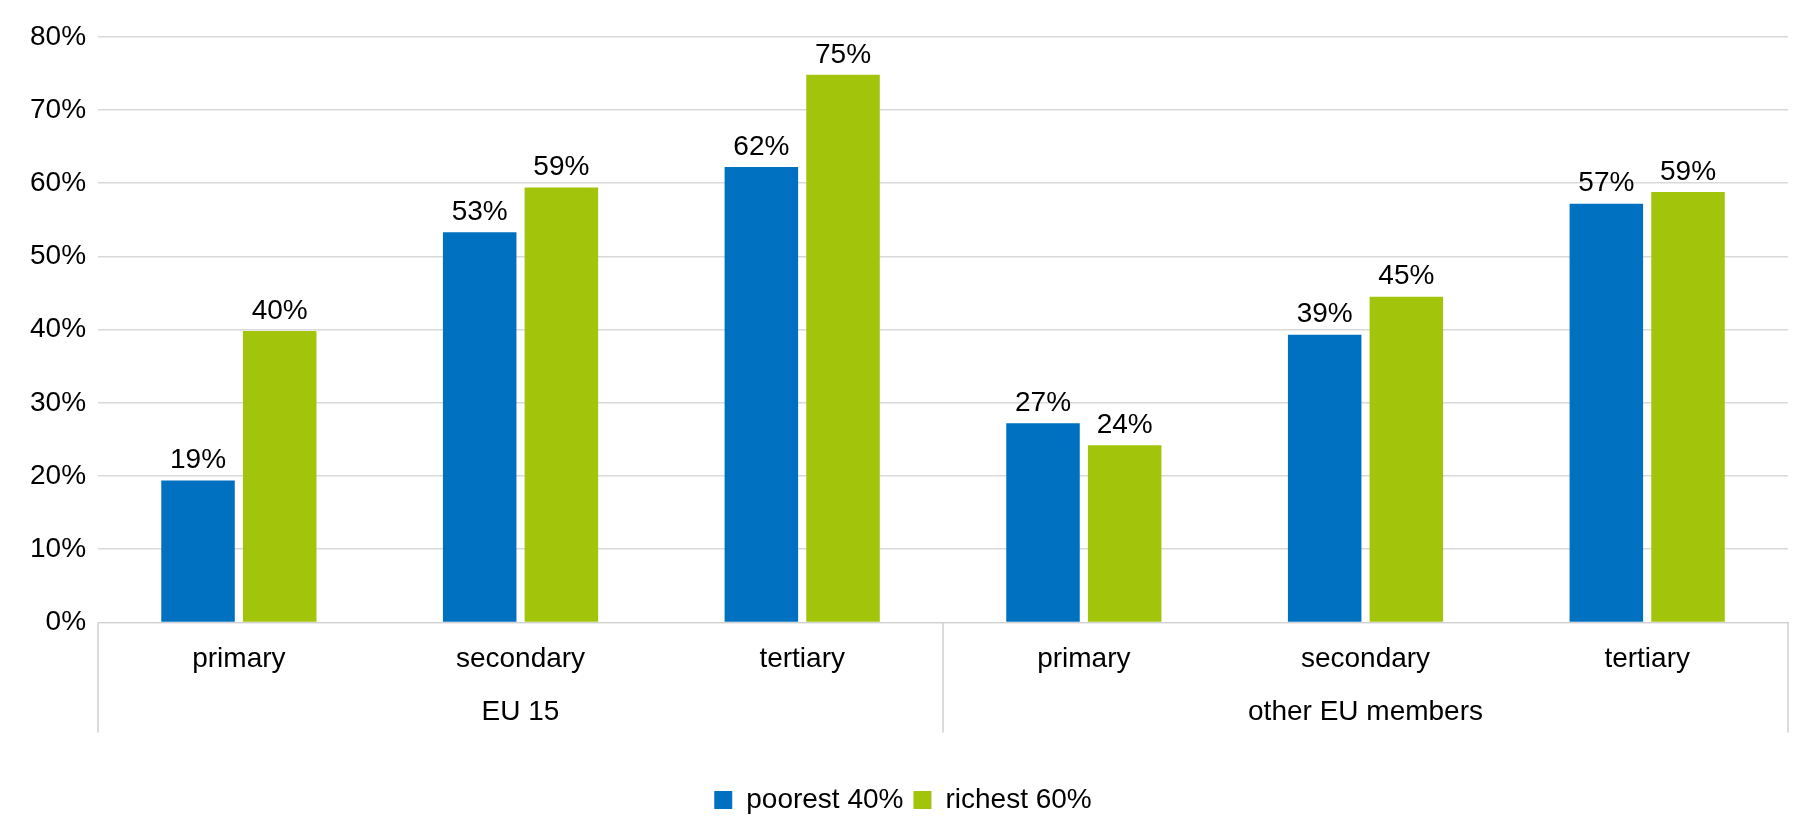 The image size is (1818, 832). Describe the element at coordinates (279, 309) in the screenshot. I see `data-label: 40%` at that location.